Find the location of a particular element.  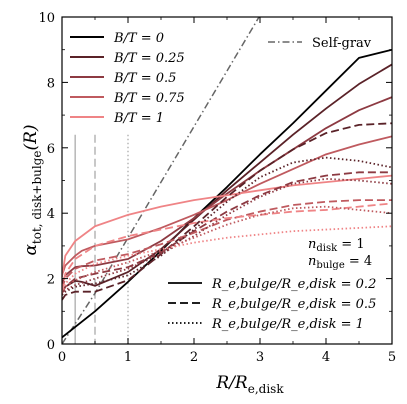

legend-bt-label: B/T = 0.75 is located at coordinates (149, 98).